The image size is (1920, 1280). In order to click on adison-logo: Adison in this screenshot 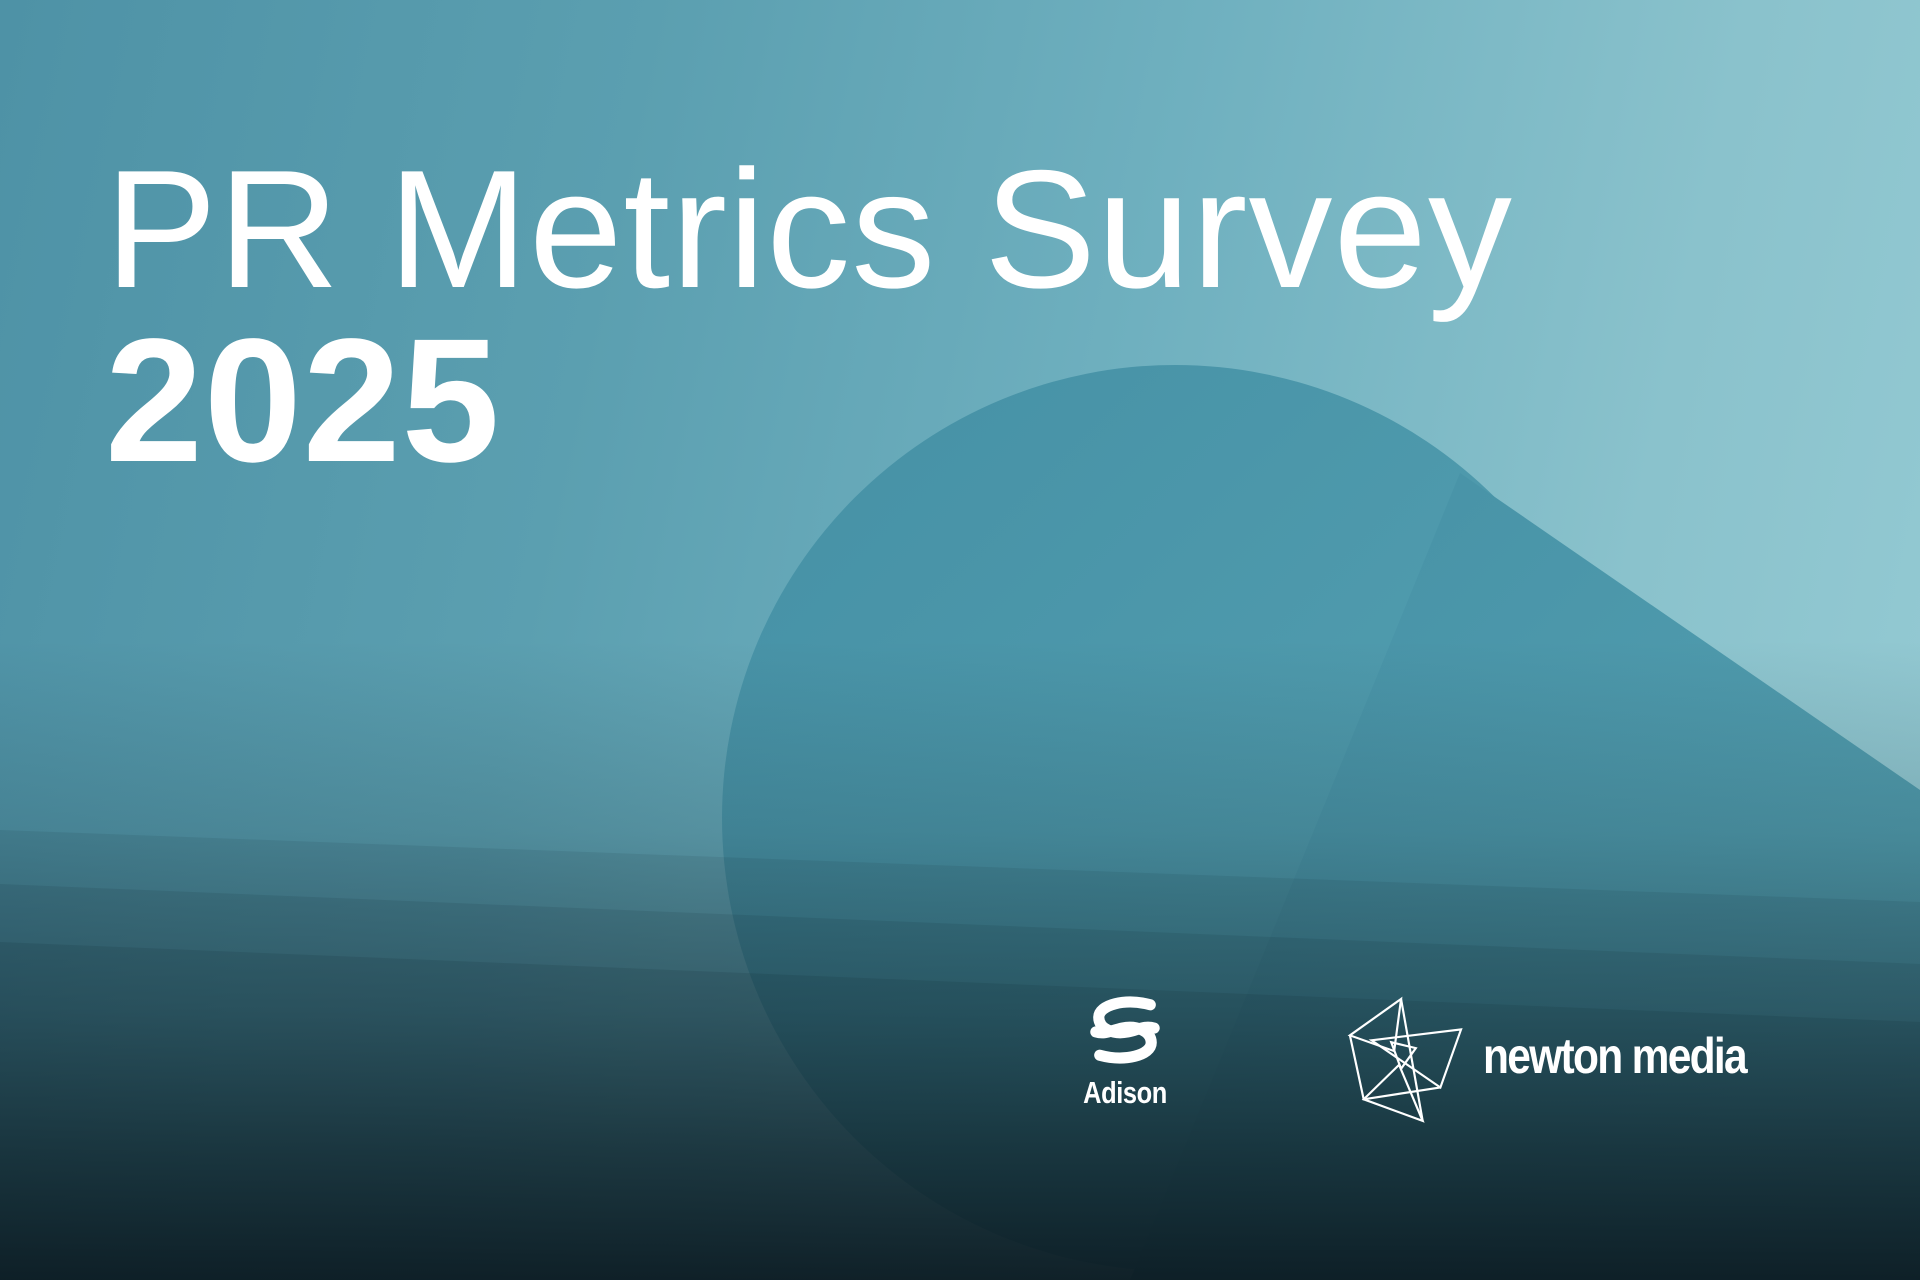, I will do `click(1125, 1053)`.